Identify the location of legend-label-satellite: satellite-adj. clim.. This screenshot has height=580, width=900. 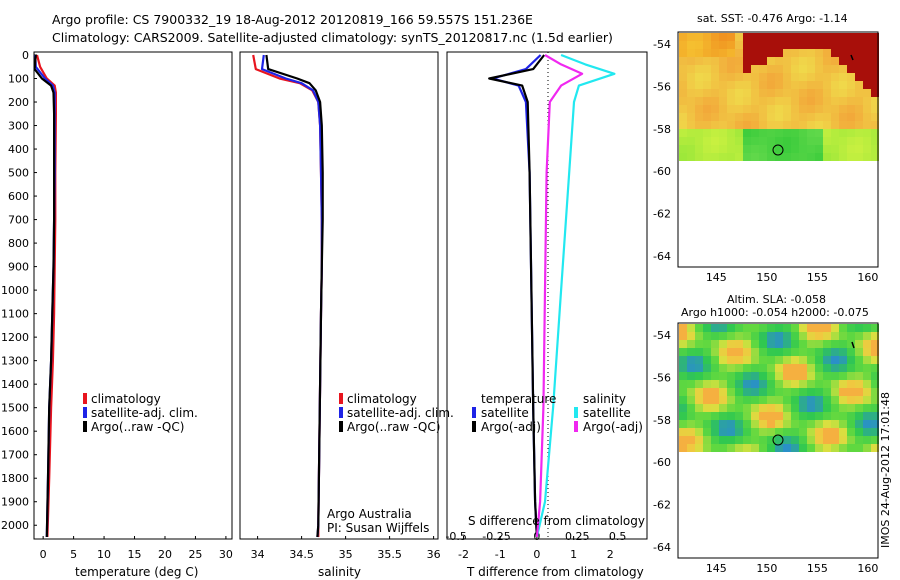
(144, 413).